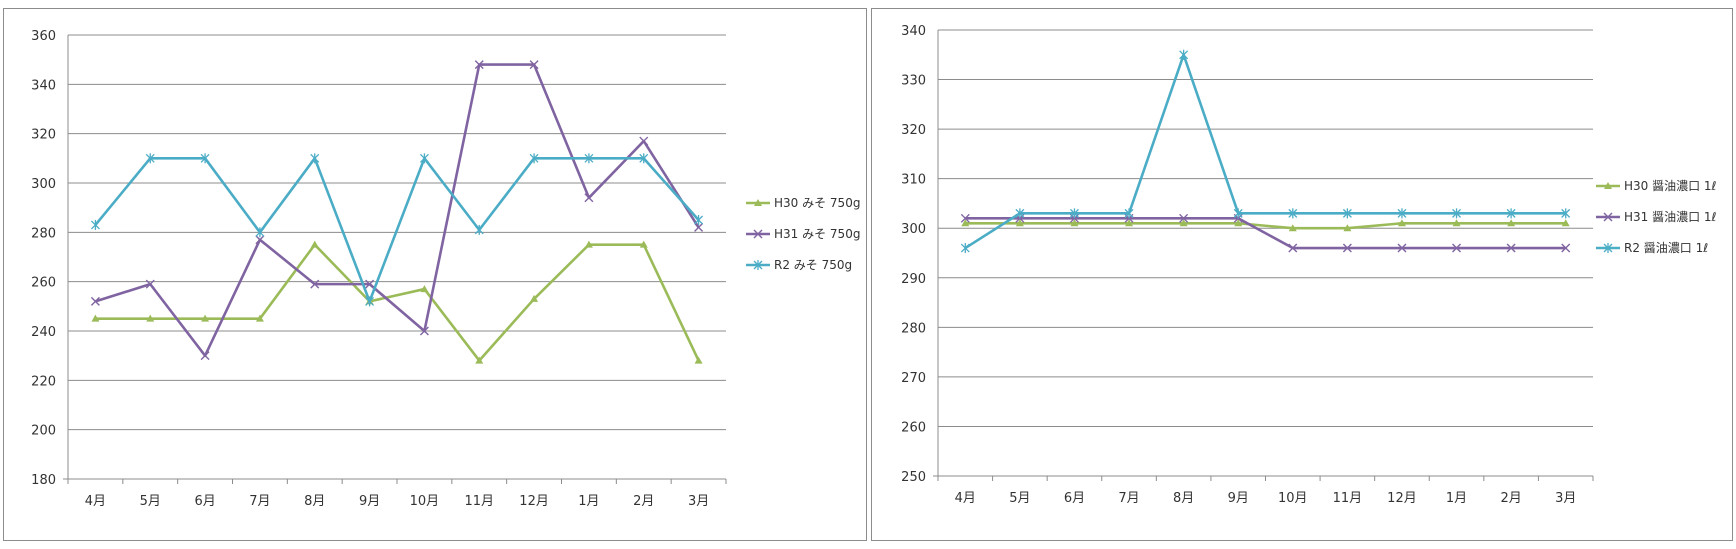 The width and height of the screenshot is (1736, 549). Describe the element at coordinates (43, 431) in the screenshot. I see `y-tick-label: 200` at that location.